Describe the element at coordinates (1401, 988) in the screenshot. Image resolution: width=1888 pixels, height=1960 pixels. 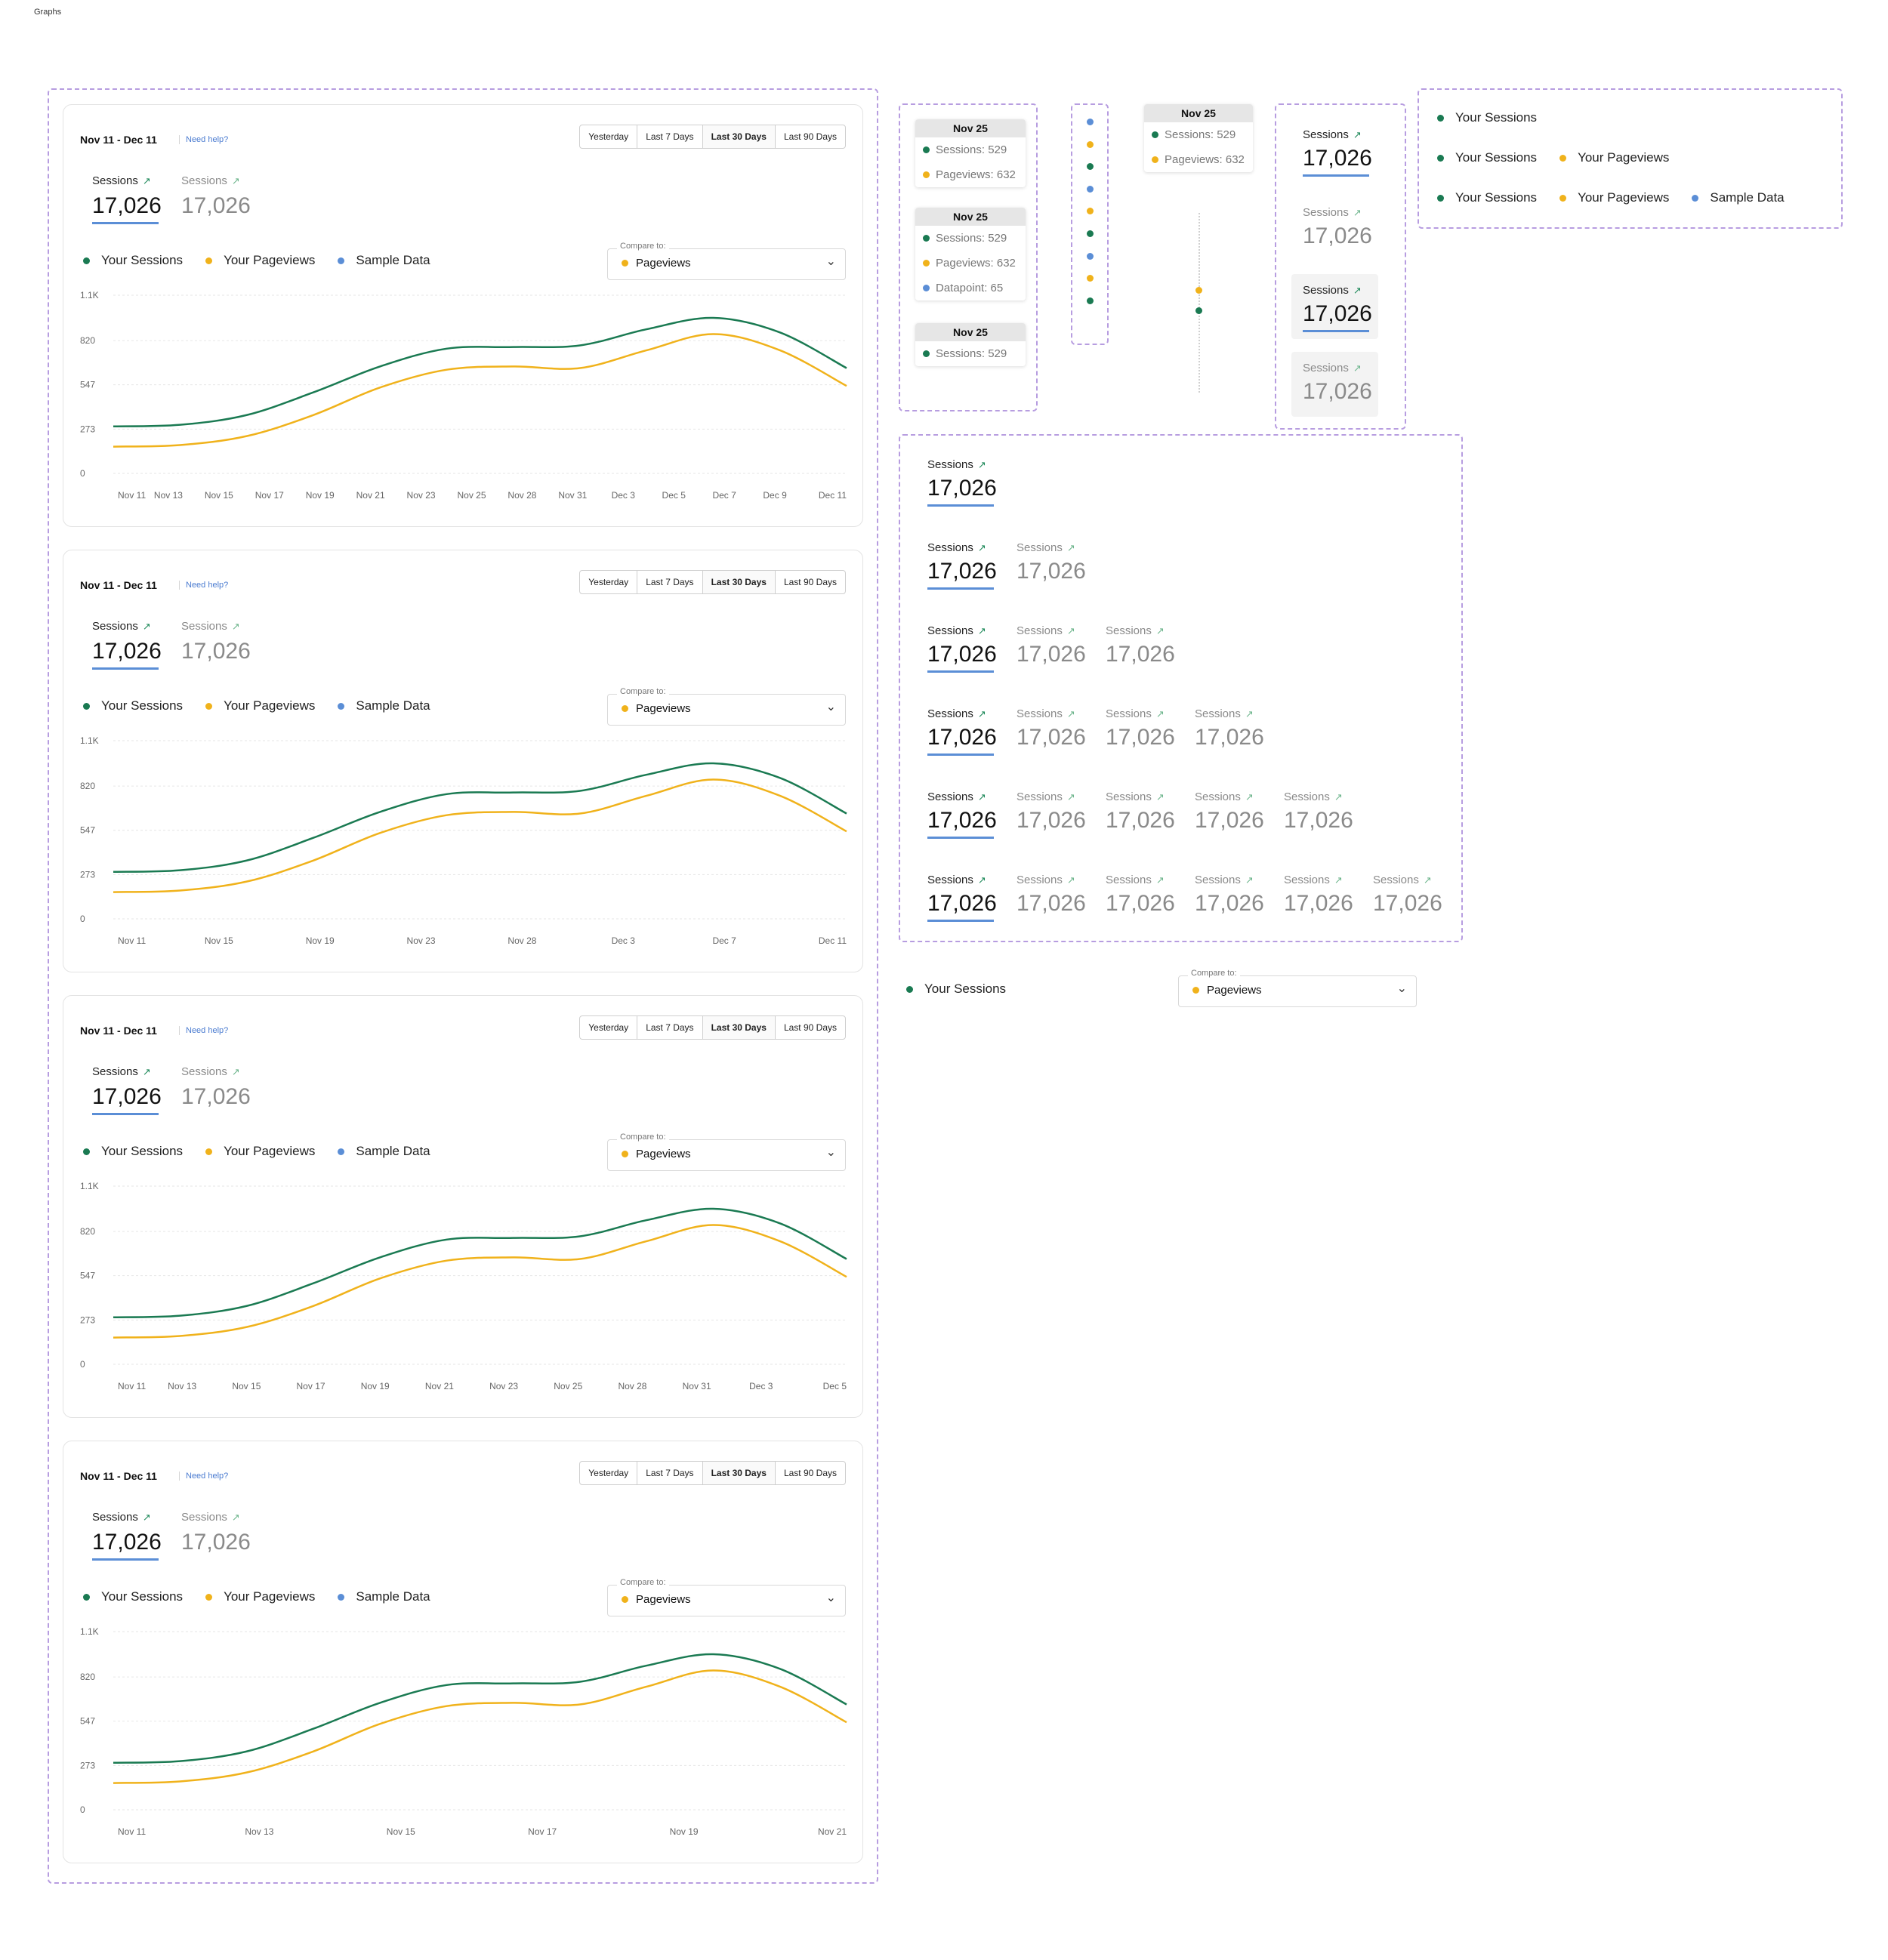
I see `chevron-down-icon: ⌄` at that location.